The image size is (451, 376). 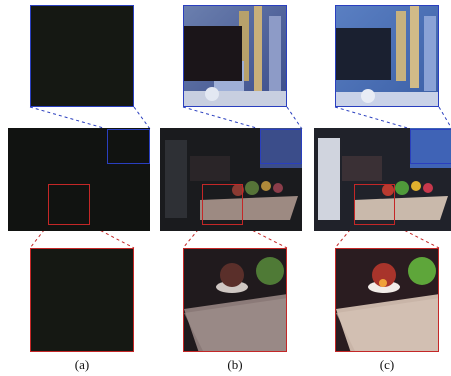 What do you see at coordinates (387, 56) in the screenshot?
I see `zoom-top-c` at bounding box center [387, 56].